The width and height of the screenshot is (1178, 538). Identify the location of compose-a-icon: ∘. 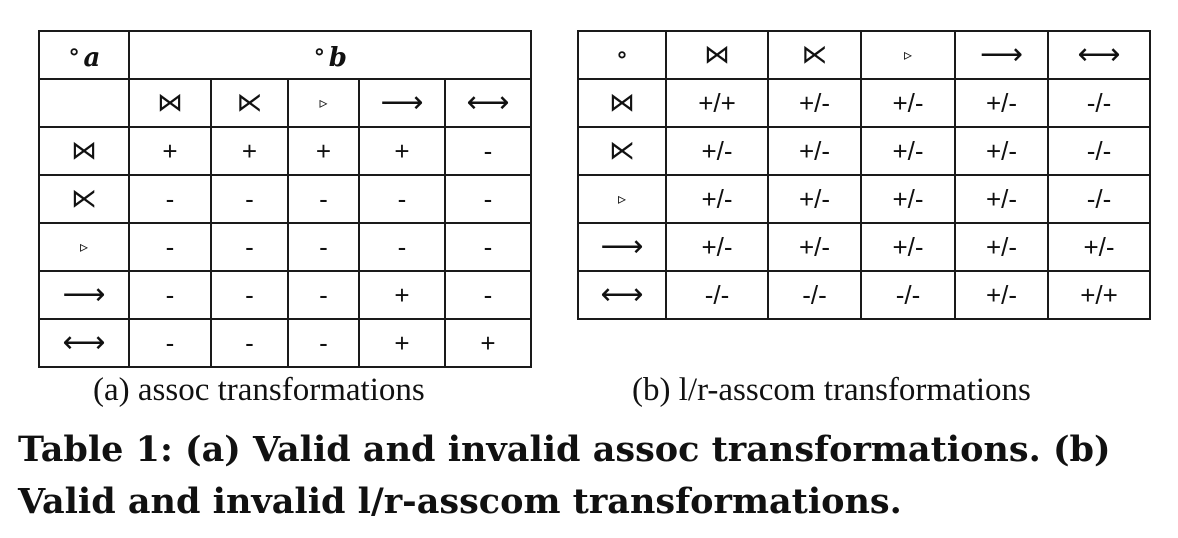
(74, 52).